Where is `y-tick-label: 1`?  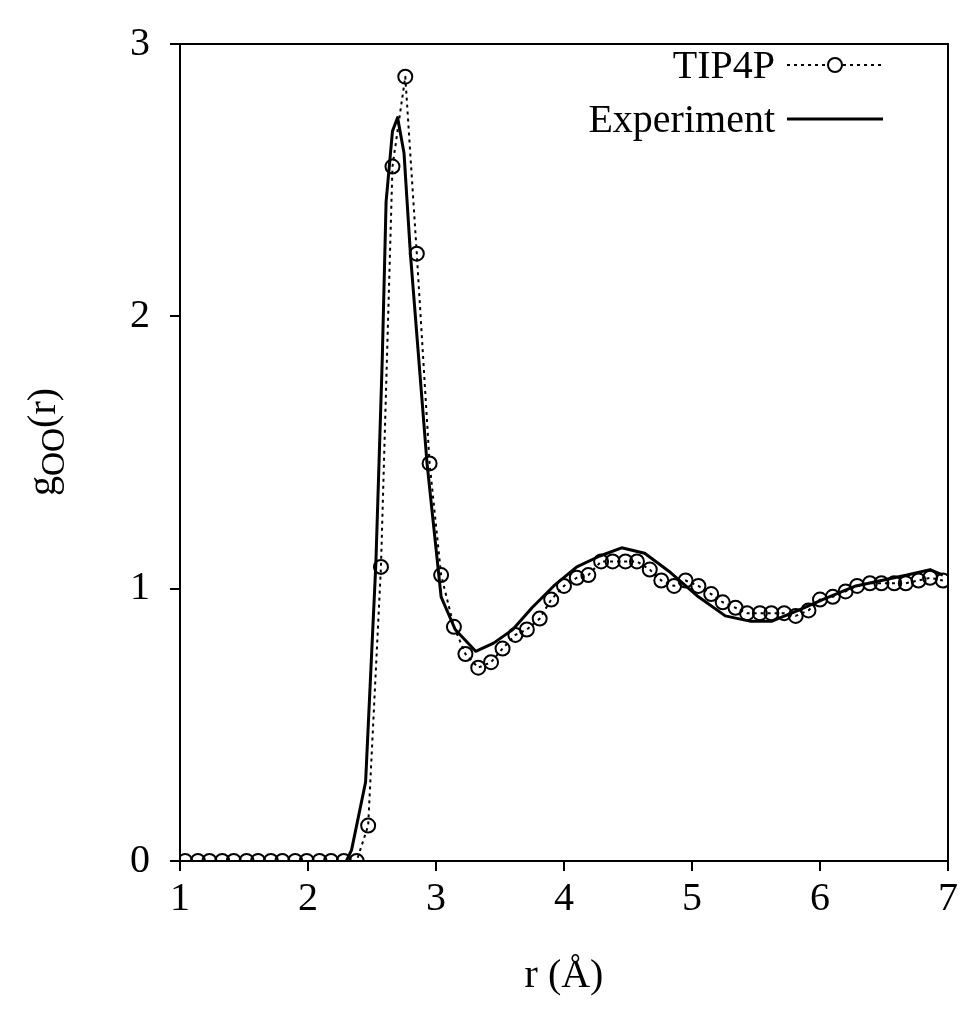 y-tick-label: 1 is located at coordinates (140, 586).